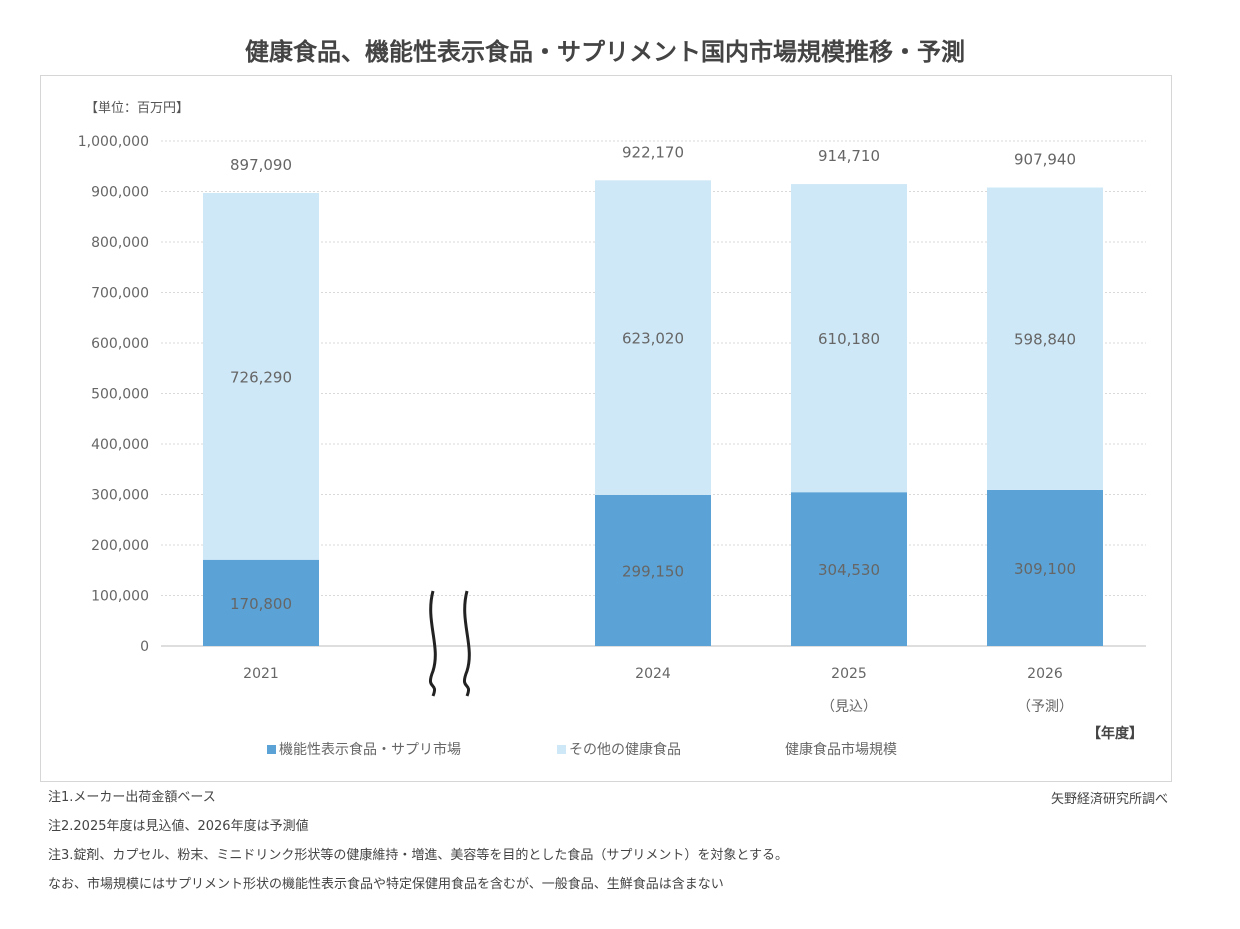 The height and width of the screenshot is (929, 1240). I want to click on x-tick-sublabel: （予測）, so click(1045, 707).